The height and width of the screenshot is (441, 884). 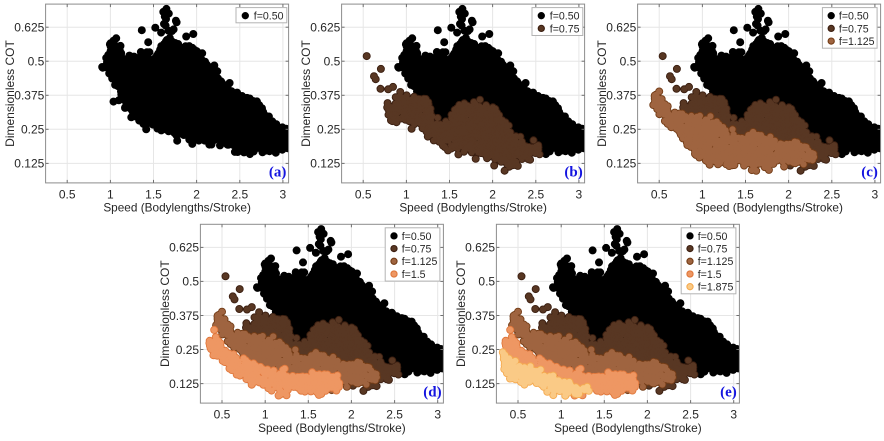 What do you see at coordinates (278, 173) in the screenshot?
I see `svg-text: (a)` at bounding box center [278, 173].